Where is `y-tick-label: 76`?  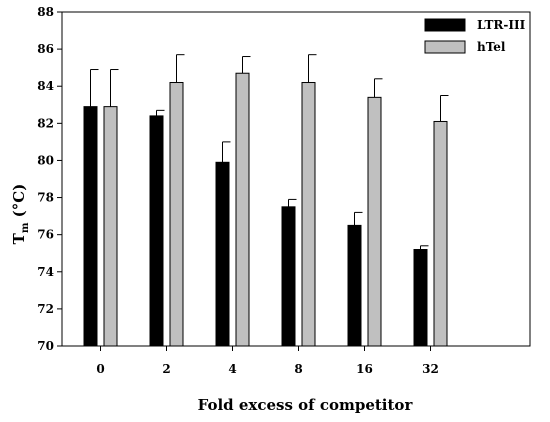 y-tick-label: 76 is located at coordinates (45, 235).